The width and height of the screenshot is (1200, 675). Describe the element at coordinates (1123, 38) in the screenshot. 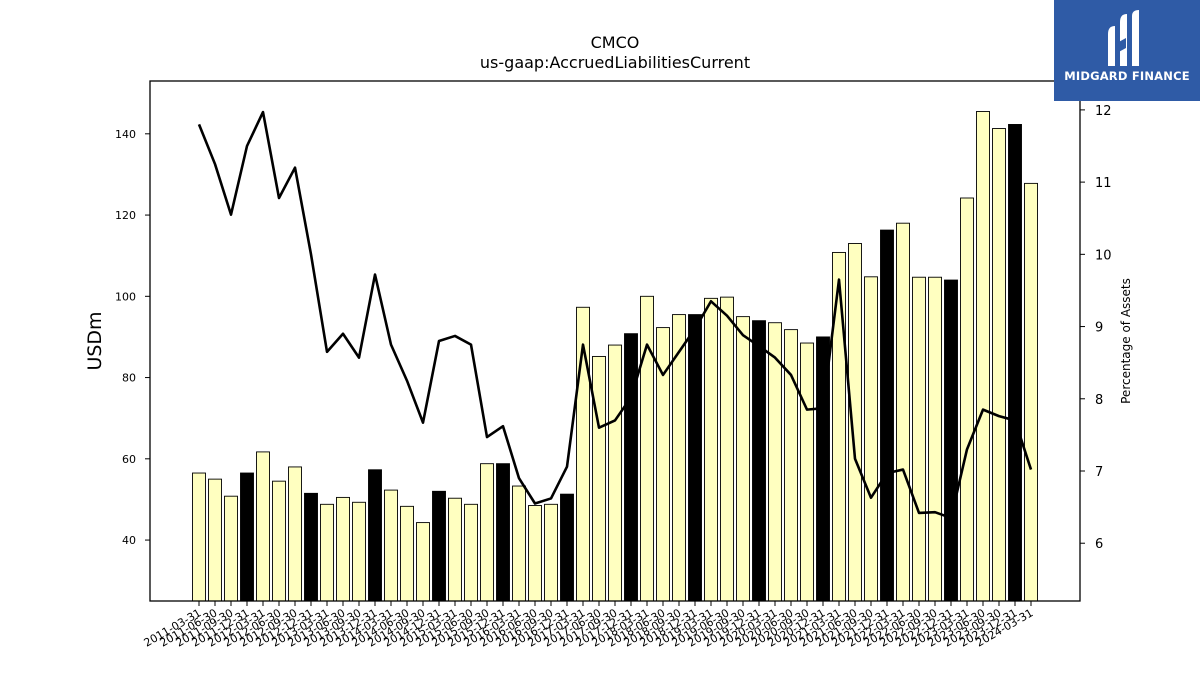

I see `midgard-logo-icon` at that location.